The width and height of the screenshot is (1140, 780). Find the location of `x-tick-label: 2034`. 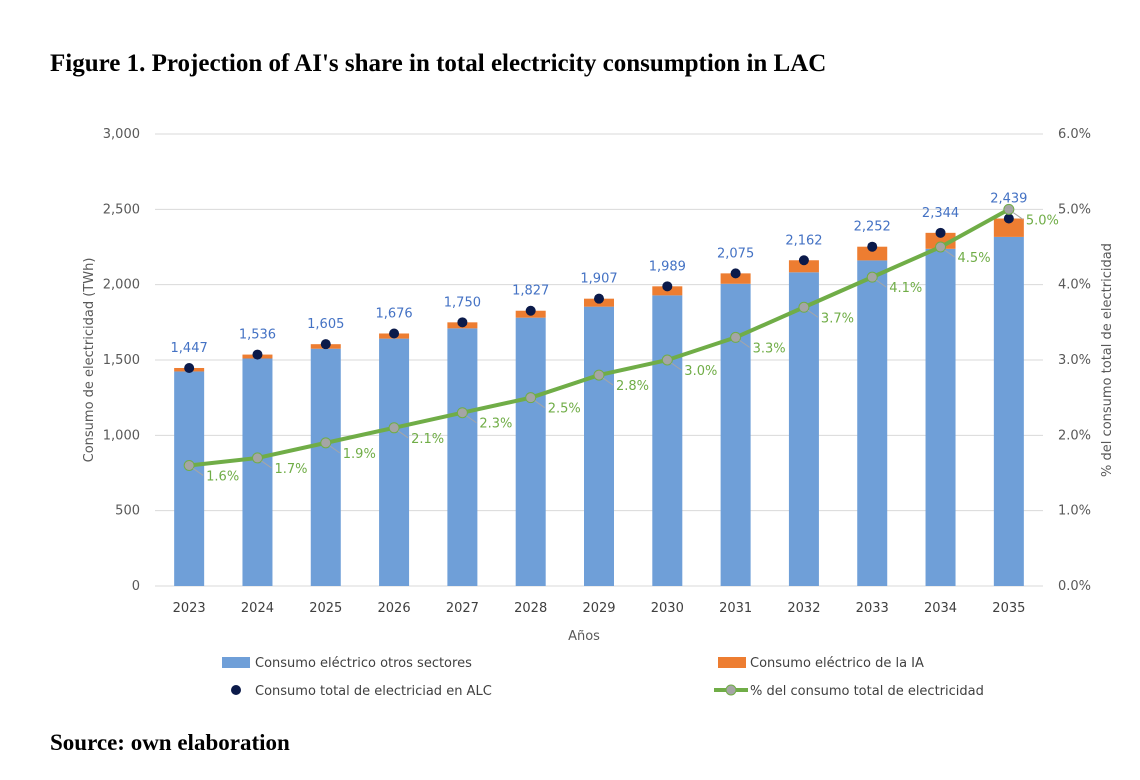

x-tick-label: 2034 is located at coordinates (940, 608).